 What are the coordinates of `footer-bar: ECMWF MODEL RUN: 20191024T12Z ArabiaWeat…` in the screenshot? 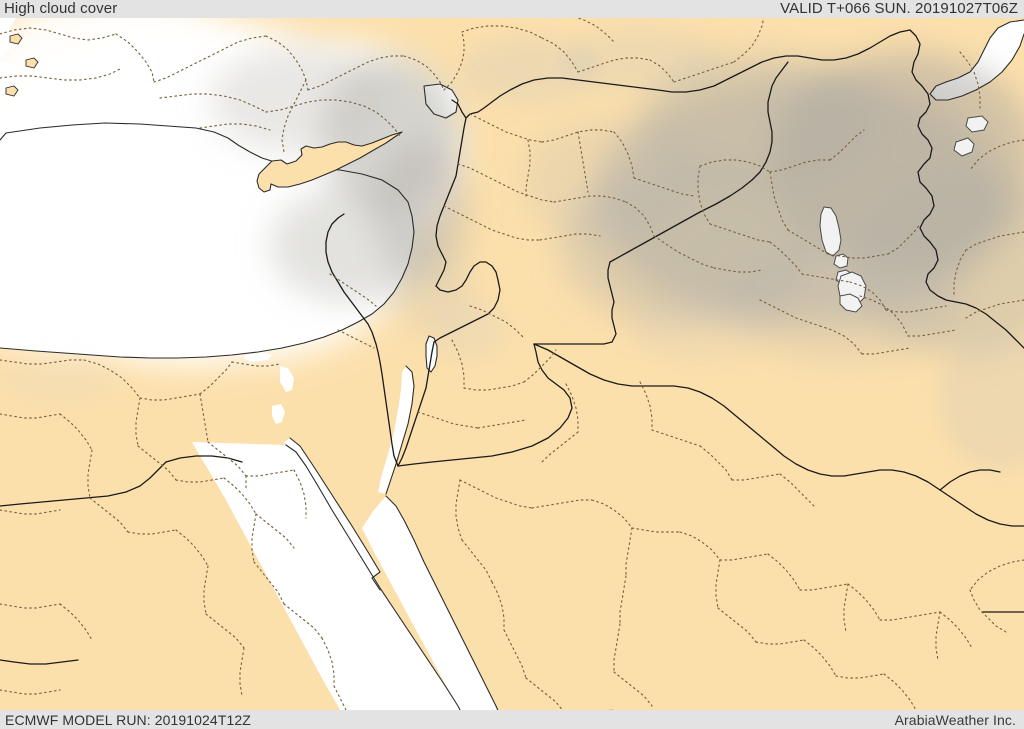 It's located at (512, 719).